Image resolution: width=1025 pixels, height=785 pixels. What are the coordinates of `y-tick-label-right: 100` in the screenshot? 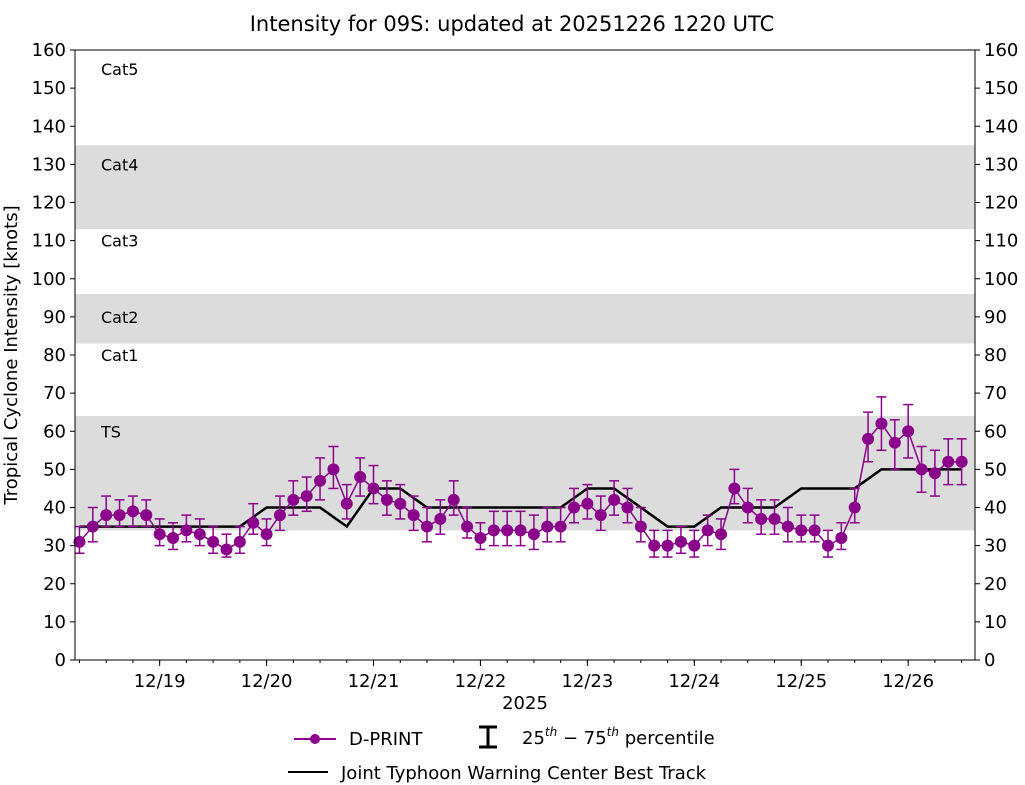 It's located at (1001, 279).